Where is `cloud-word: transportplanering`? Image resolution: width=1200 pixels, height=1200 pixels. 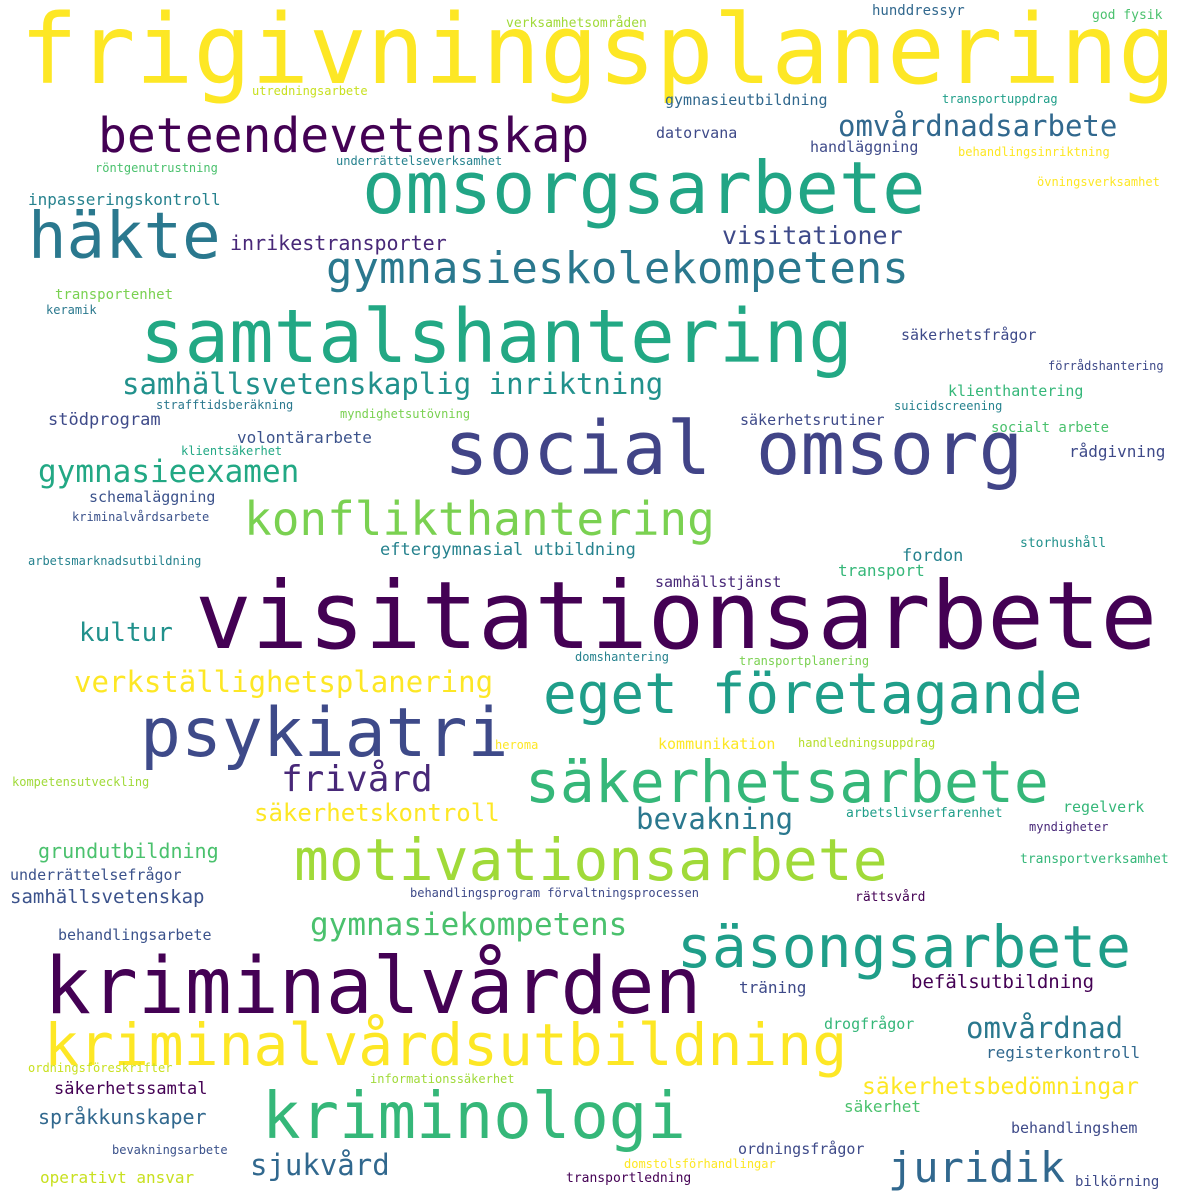
cloud-word: transportplanering is located at coordinates (804, 661).